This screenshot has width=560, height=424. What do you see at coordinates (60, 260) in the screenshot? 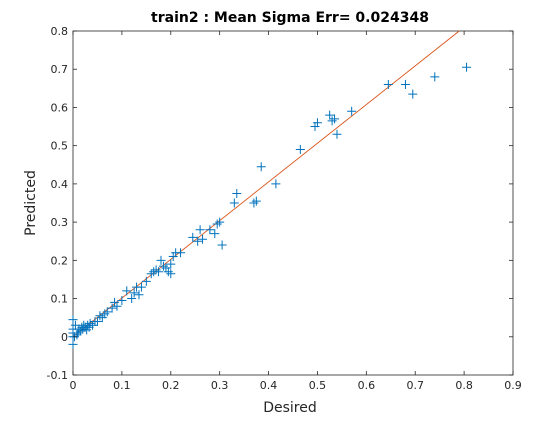
I see `y-tick-label: 0.2` at bounding box center [60, 260].